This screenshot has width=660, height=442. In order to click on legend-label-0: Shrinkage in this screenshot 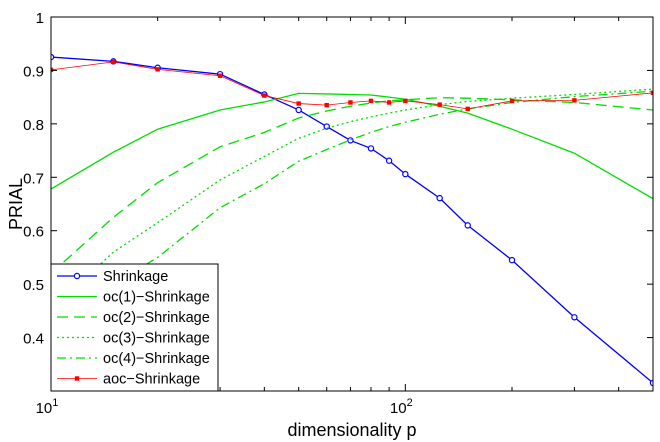, I will do `click(135, 277)`.